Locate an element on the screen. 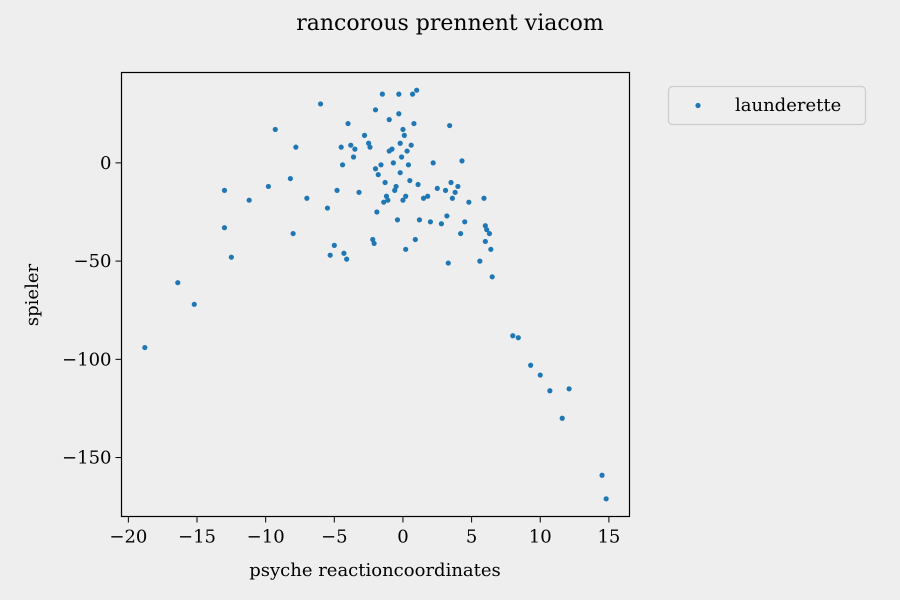 This screenshot has width=900, height=600. x-tick-label: 15 is located at coordinates (608, 537).